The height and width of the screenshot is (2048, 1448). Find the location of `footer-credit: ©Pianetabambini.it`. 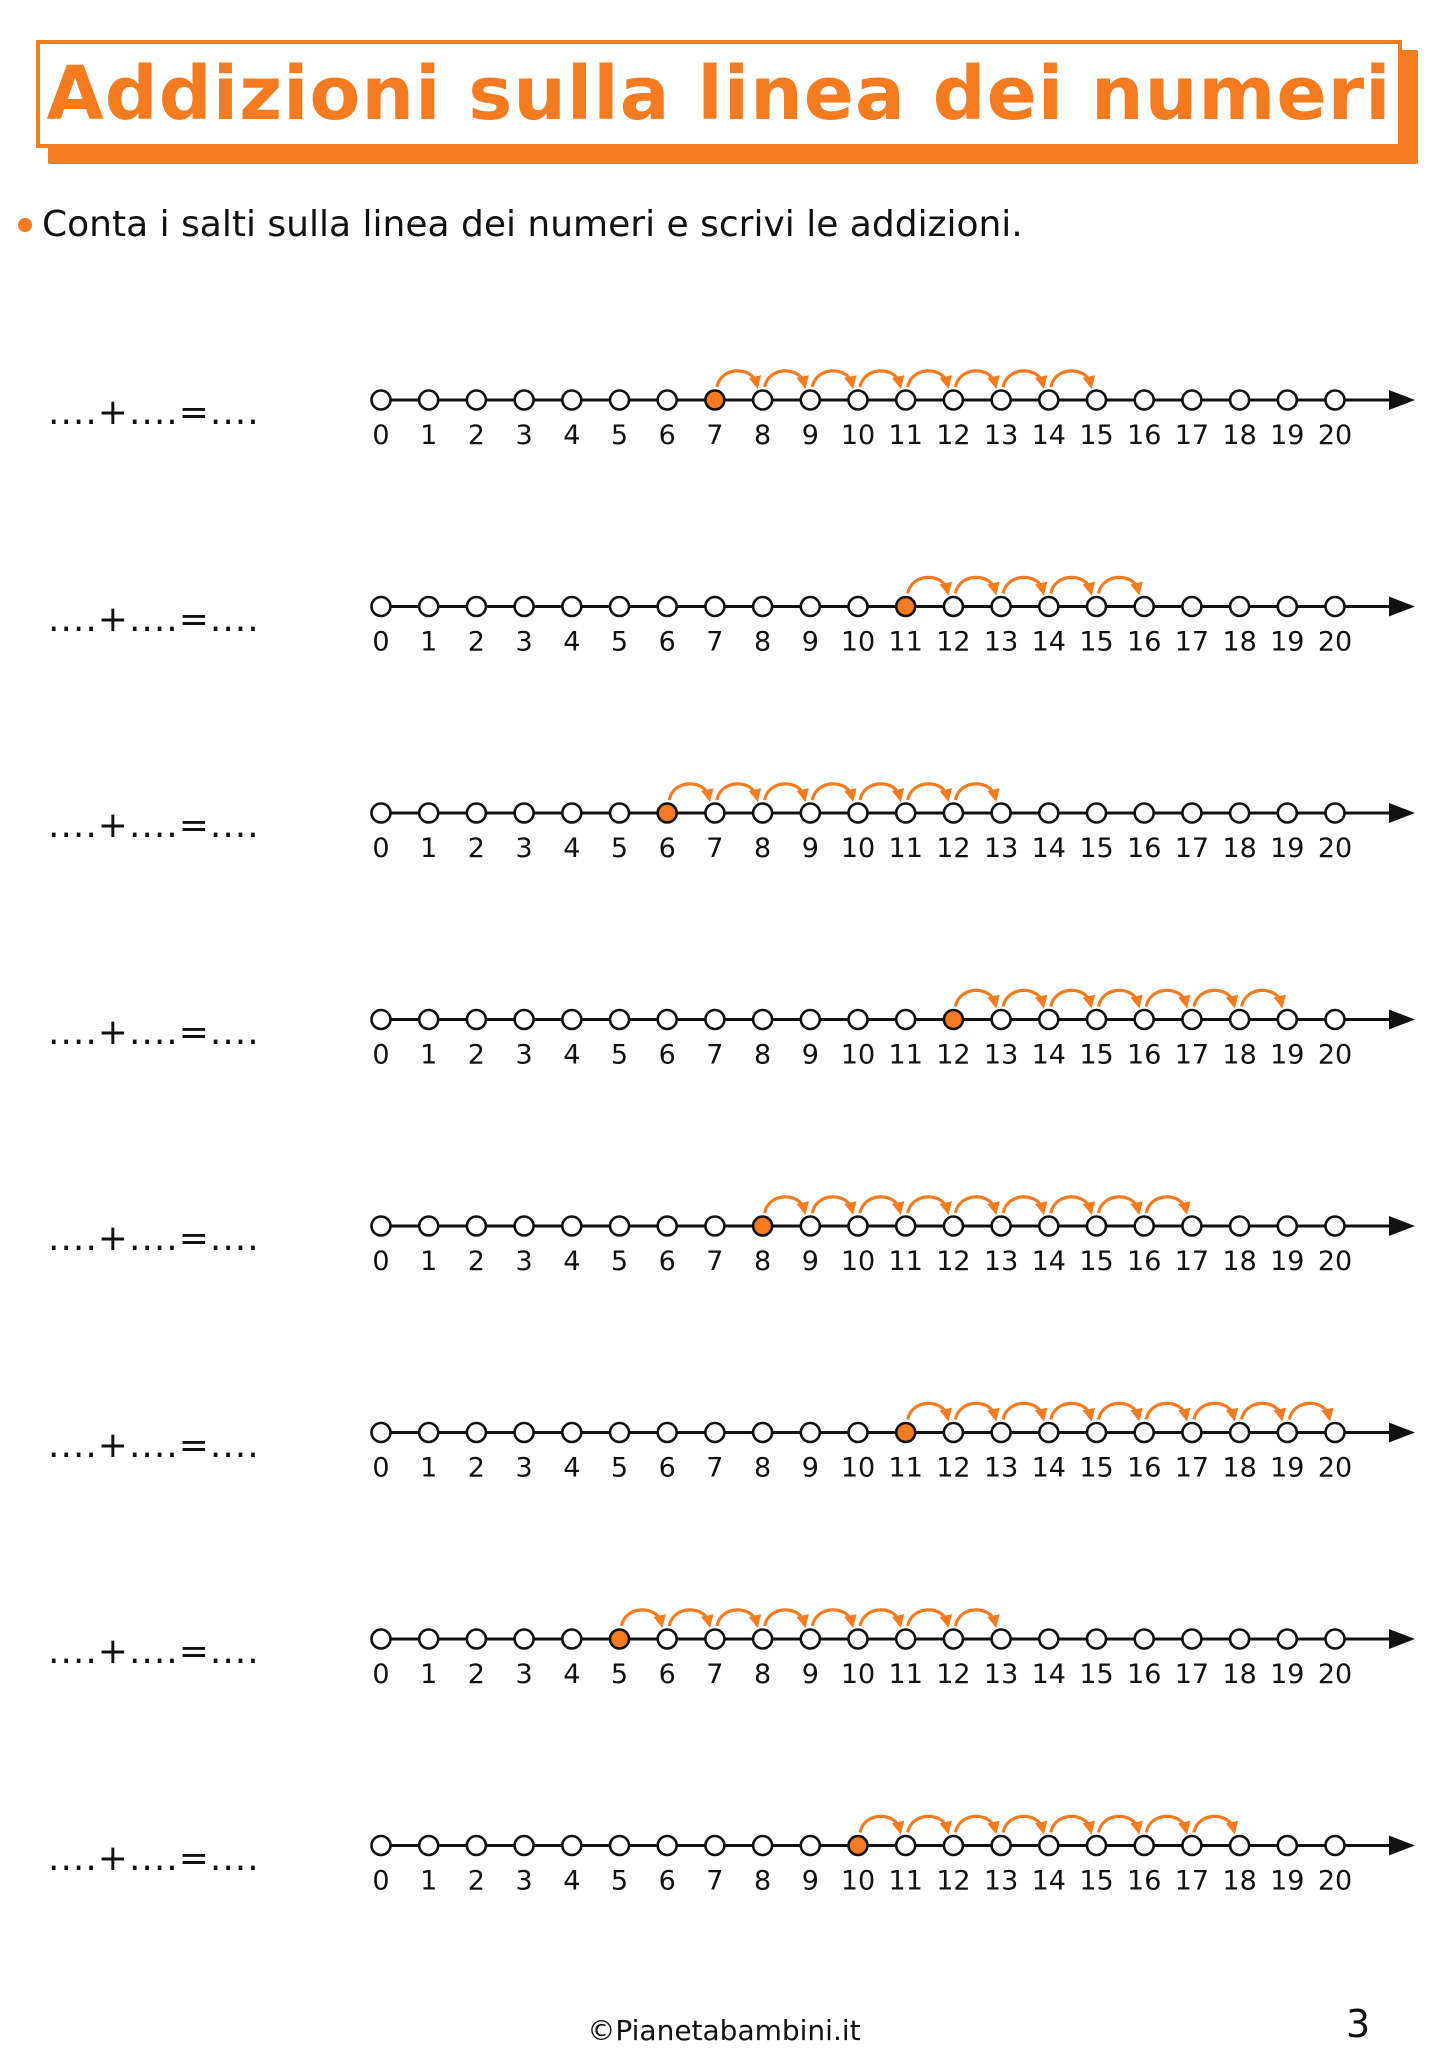

footer-credit: ©Pianetabambini.it is located at coordinates (724, 2030).